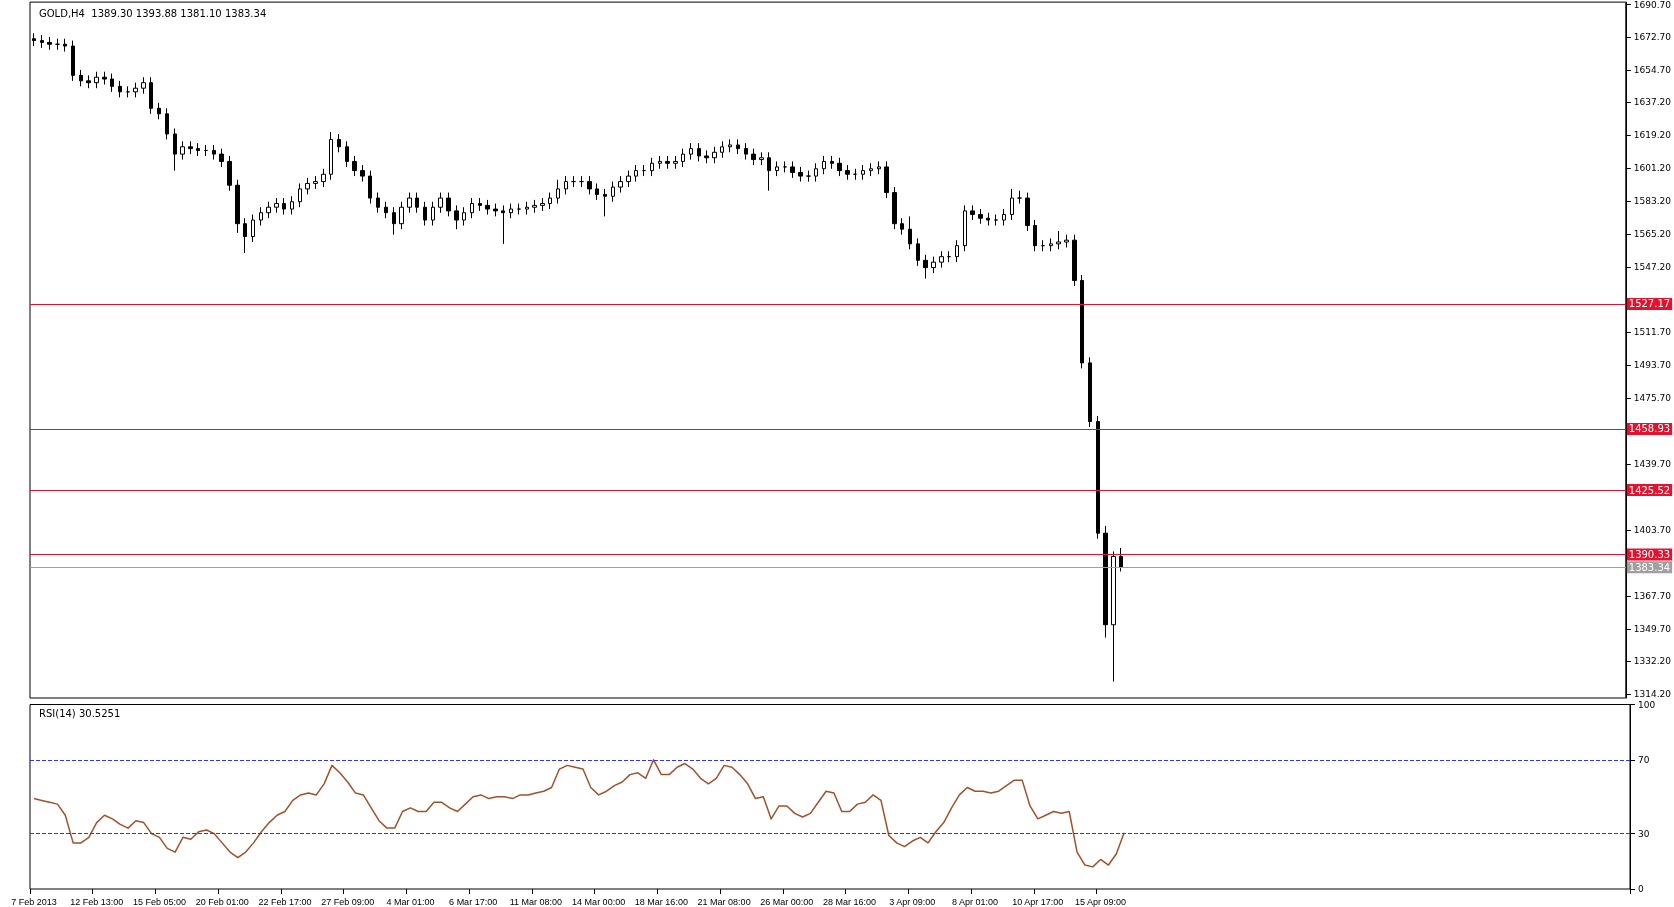 The image size is (1674, 907). What do you see at coordinates (1101, 901) in the screenshot?
I see `x-tick-label: 15 Apr 09:00` at bounding box center [1101, 901].